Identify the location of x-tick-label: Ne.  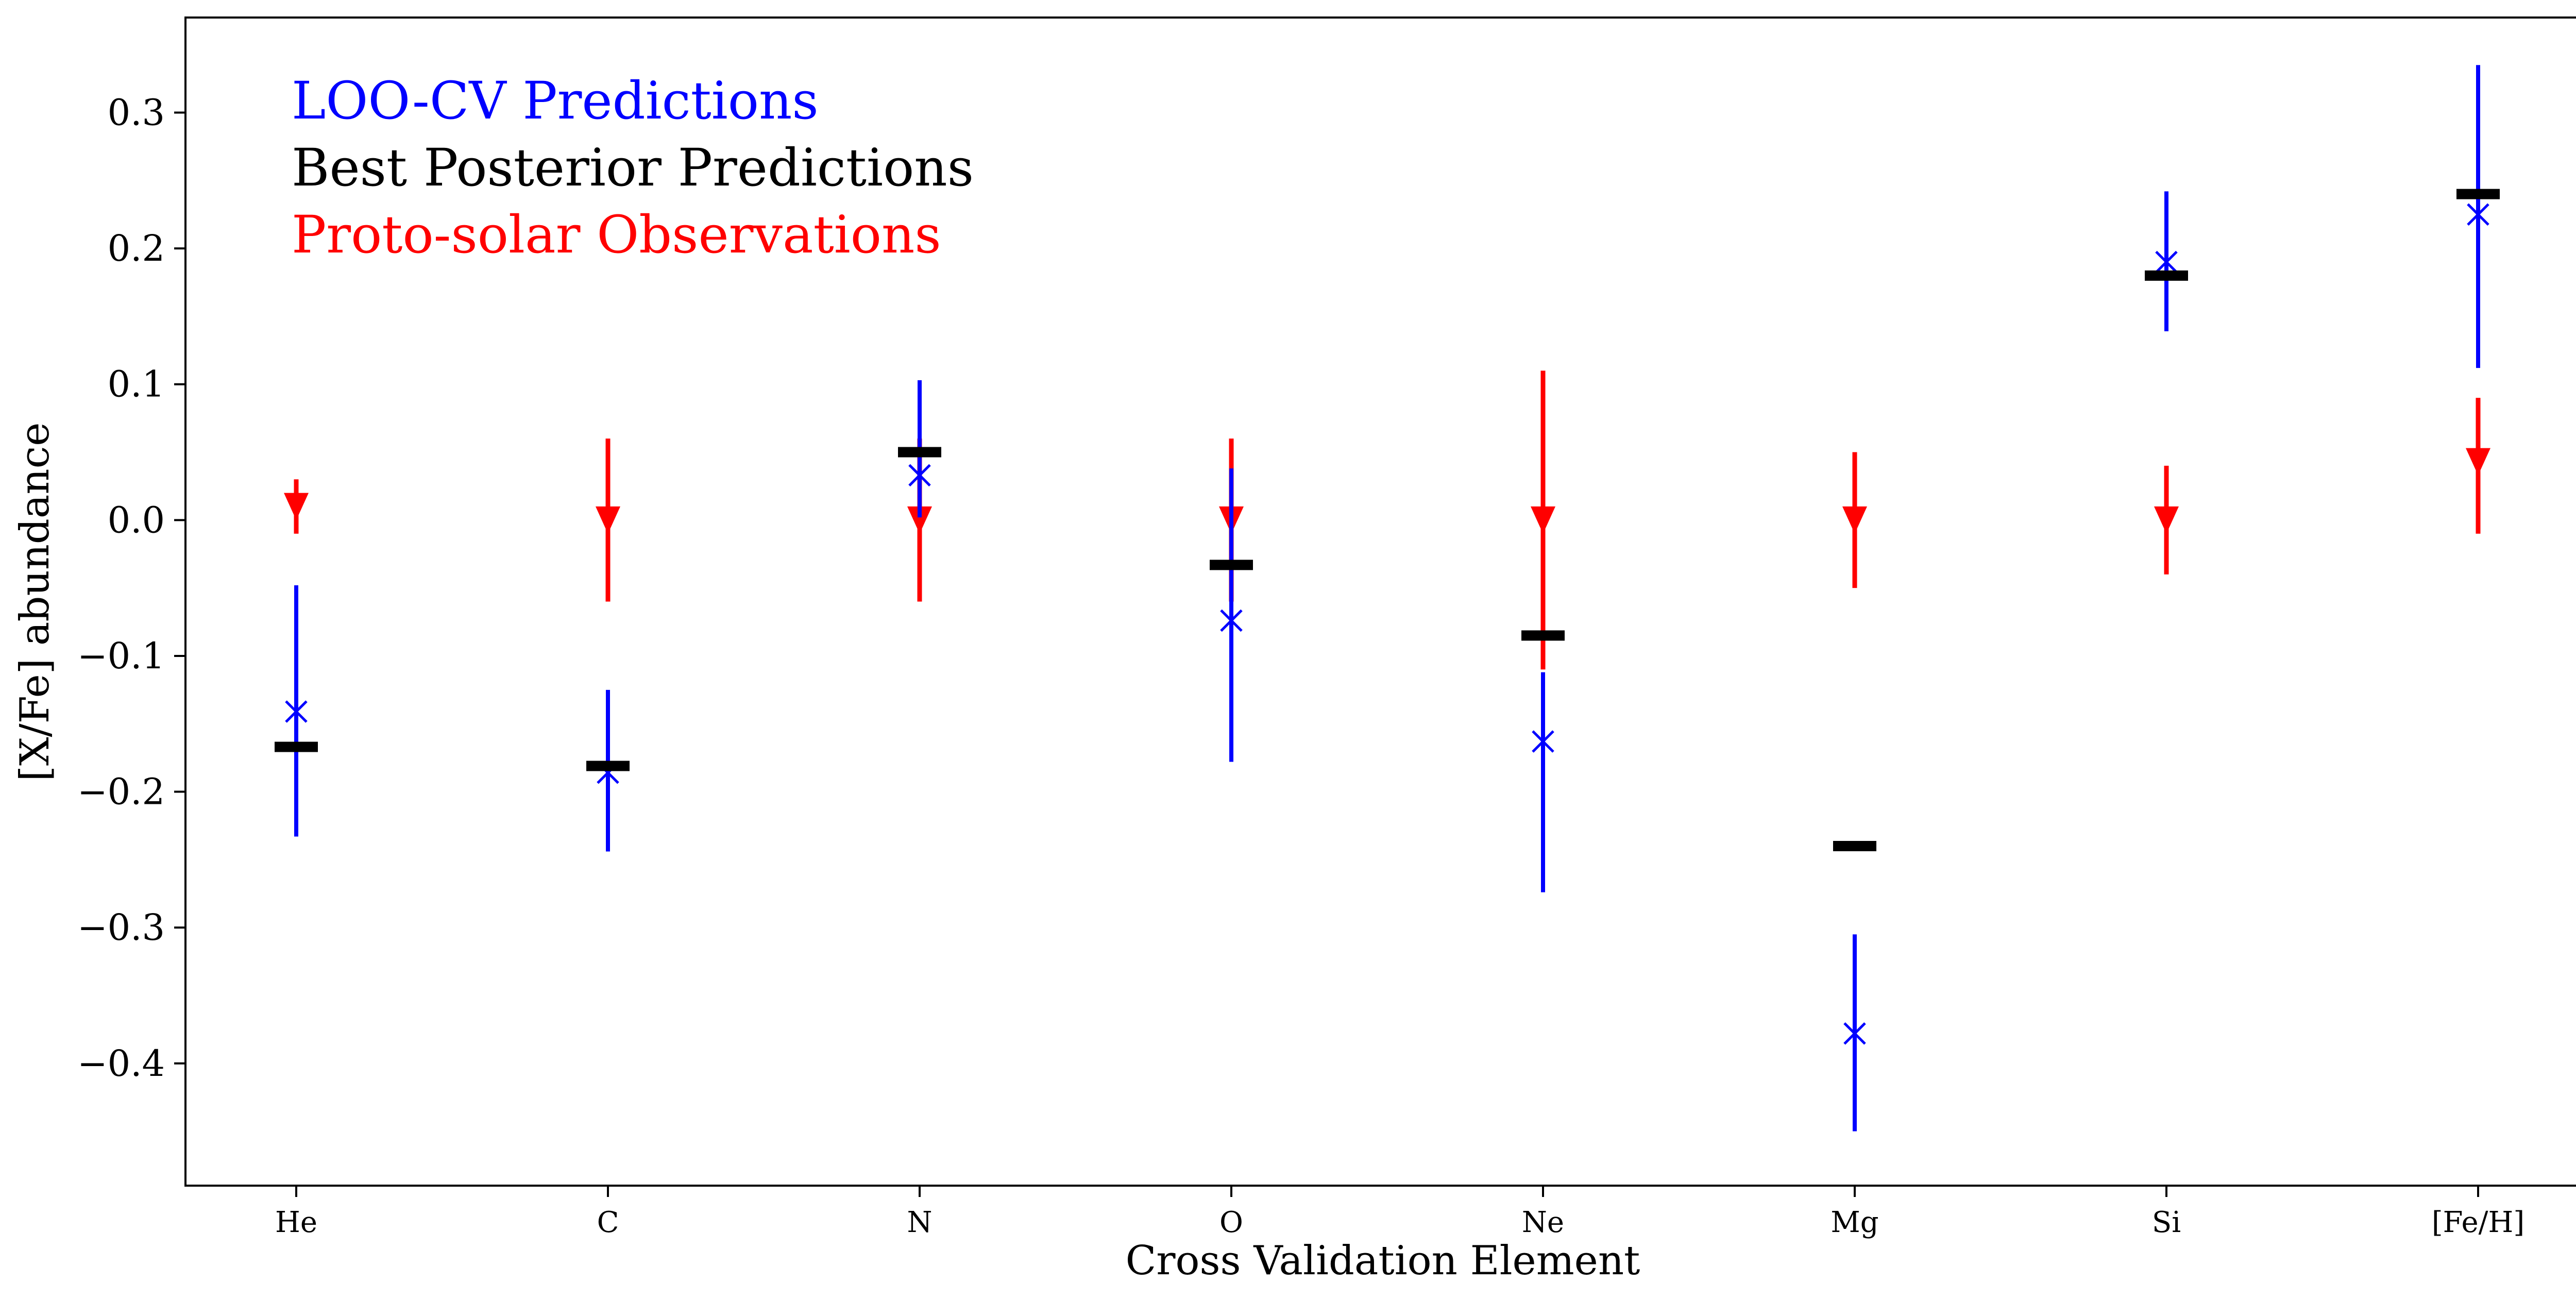
(1543, 1222).